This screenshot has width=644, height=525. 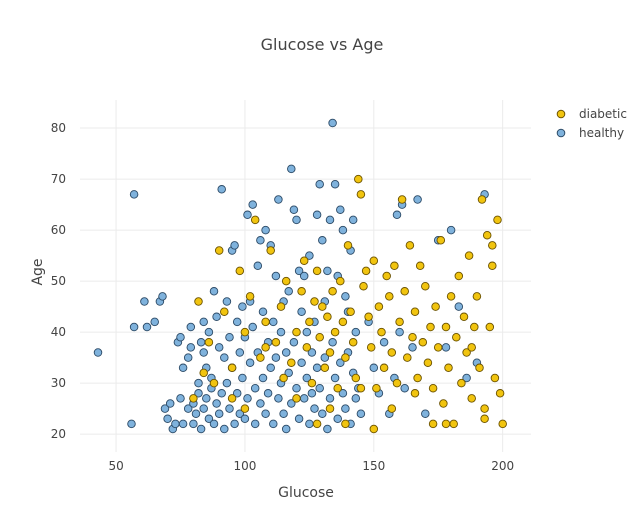 What do you see at coordinates (591, 114) in the screenshot?
I see `legend-item-diabetic: diabetic` at bounding box center [591, 114].